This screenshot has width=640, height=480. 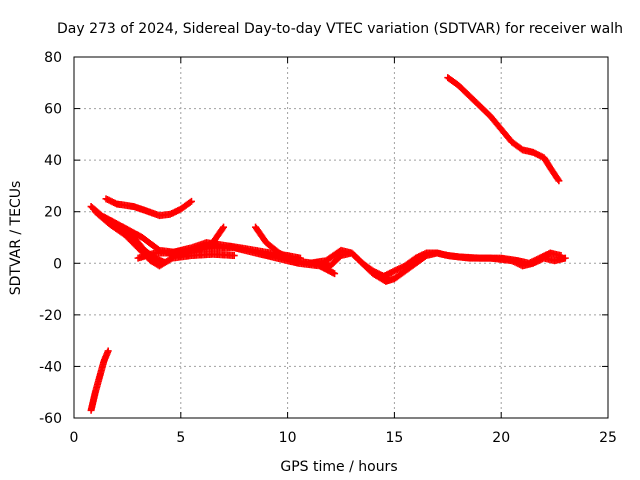 What do you see at coordinates (53, 58) in the screenshot?
I see `y-tick-label: 80` at bounding box center [53, 58].